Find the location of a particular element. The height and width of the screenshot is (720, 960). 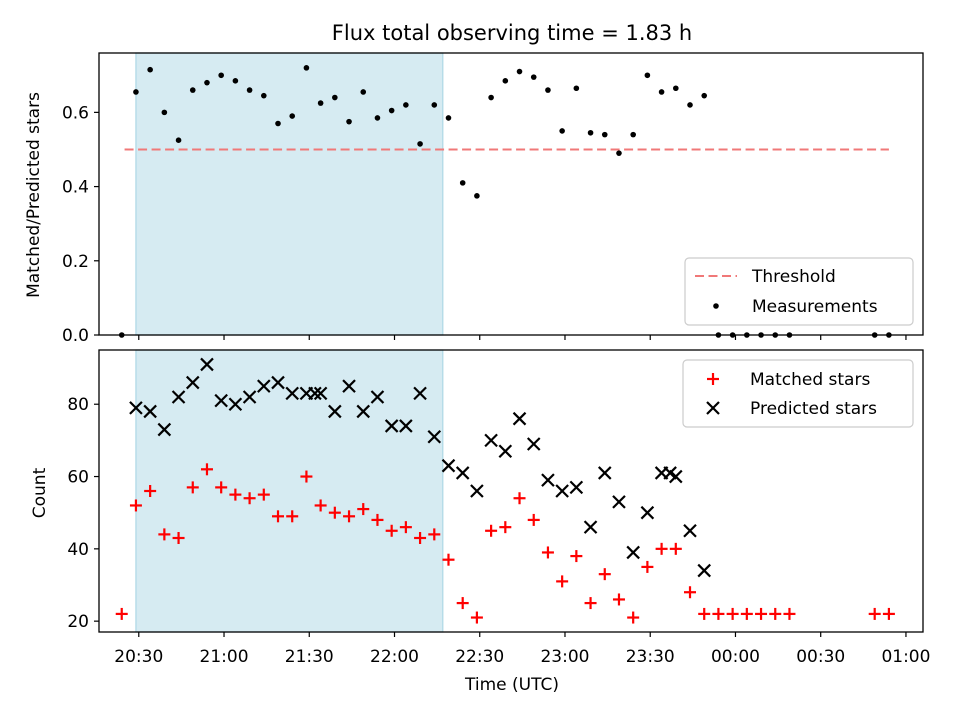

x-tick-label: 22:00 is located at coordinates (394, 657).